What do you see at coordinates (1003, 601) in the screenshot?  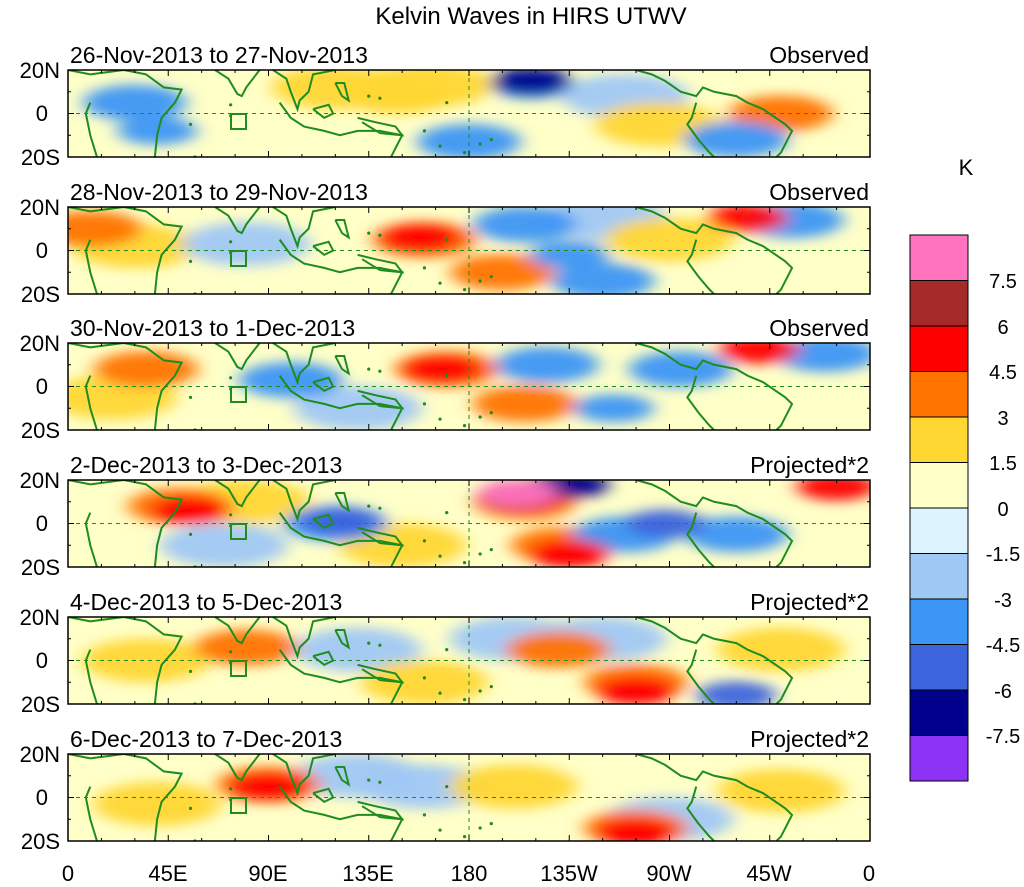 I see `colorbar-label-neg3: -3` at bounding box center [1003, 601].